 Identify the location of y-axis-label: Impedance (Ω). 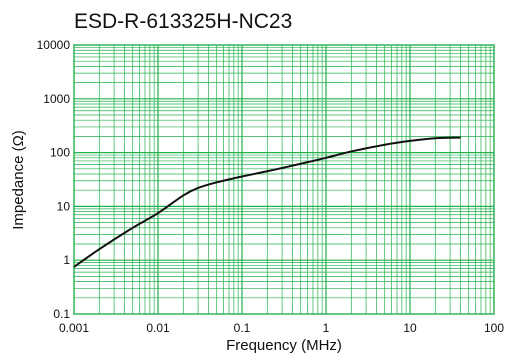
(18, 180).